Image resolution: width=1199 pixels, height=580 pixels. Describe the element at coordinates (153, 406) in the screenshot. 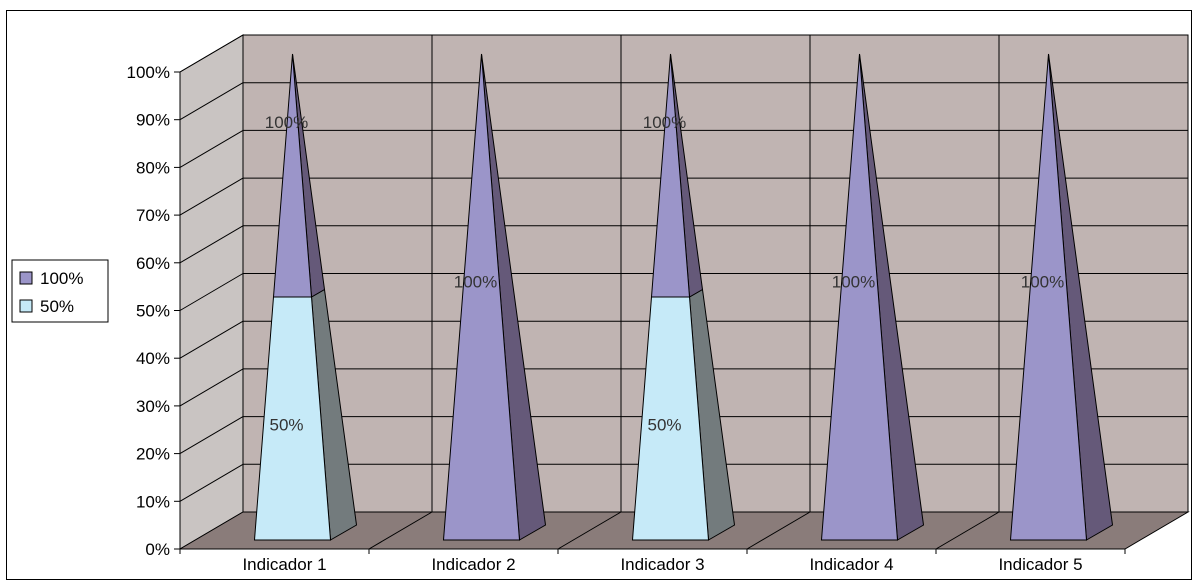

I see `y-tick-label: 30%` at that location.